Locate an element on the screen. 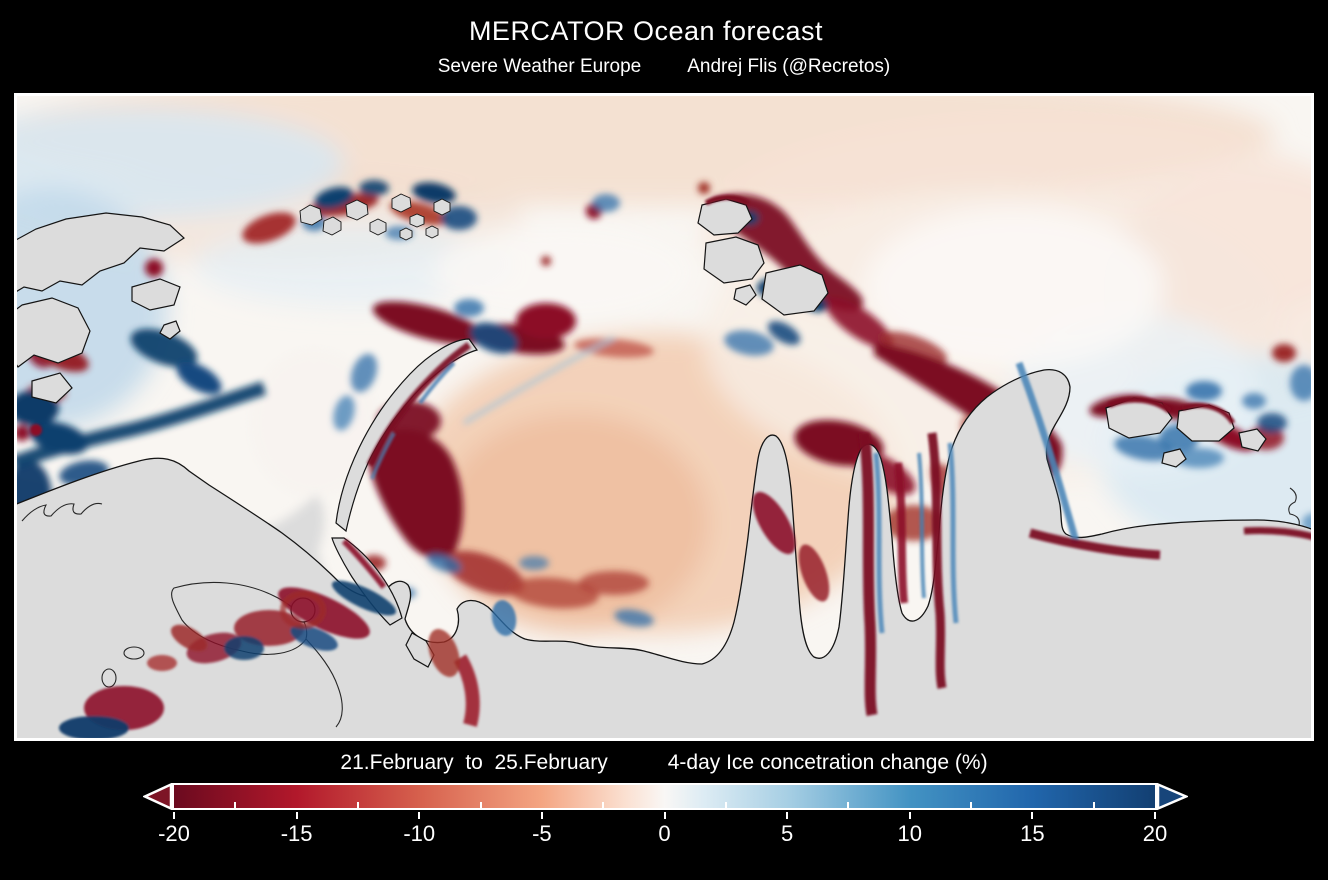 The width and height of the screenshot is (1328, 880). colorbar-tick-label: 20 is located at coordinates (1155, 833).